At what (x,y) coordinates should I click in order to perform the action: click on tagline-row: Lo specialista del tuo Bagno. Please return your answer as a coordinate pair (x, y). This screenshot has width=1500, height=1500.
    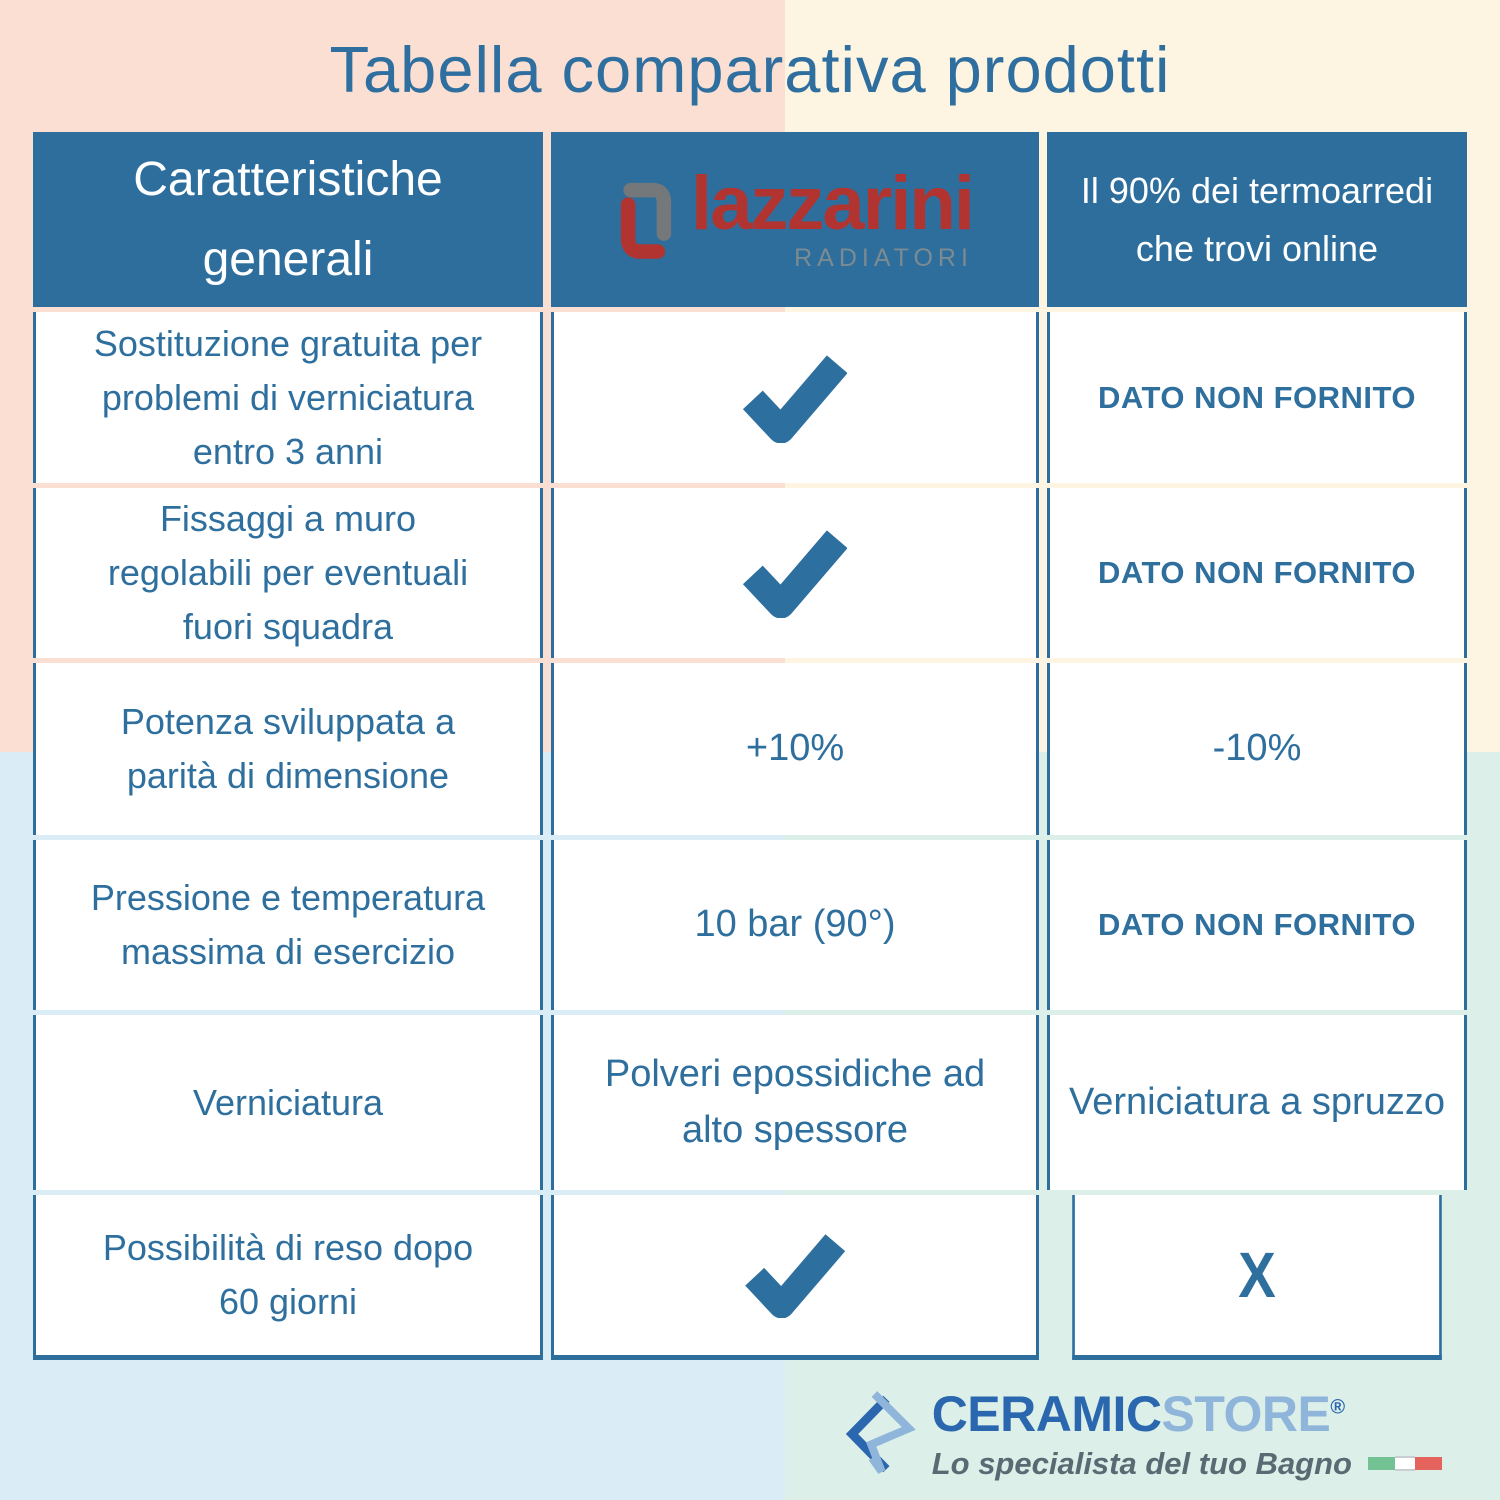
    Looking at the image, I should click on (1187, 1464).